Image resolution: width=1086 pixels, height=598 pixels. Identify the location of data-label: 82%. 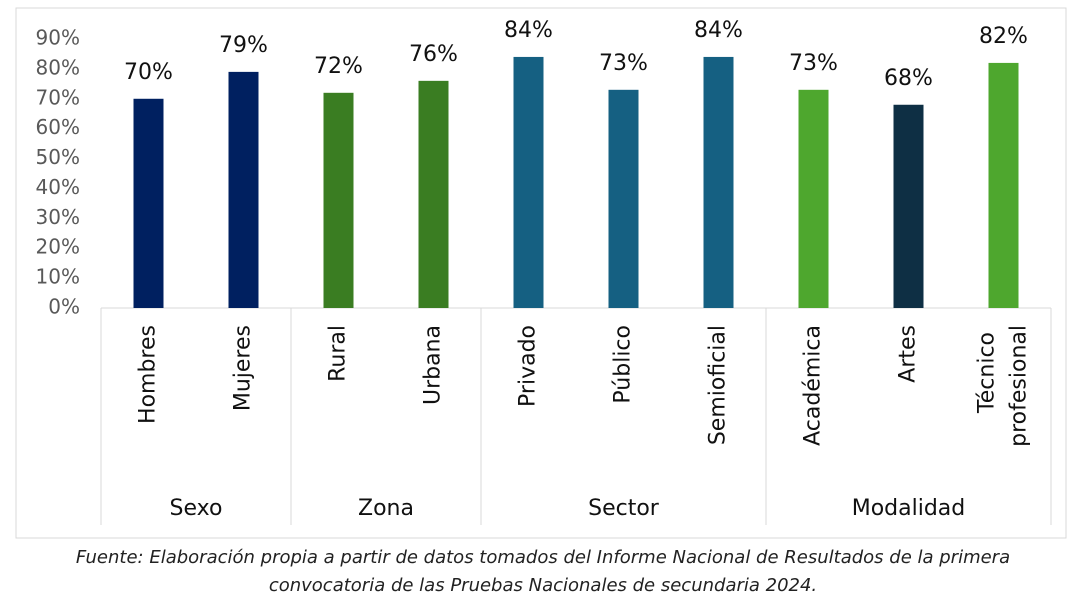
(1003, 36).